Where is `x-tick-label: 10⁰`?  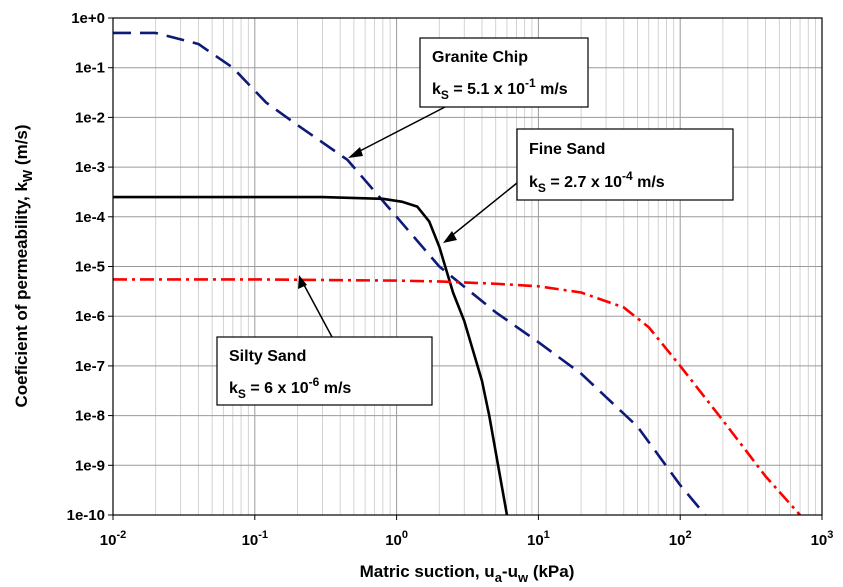
x-tick-label: 10⁰ is located at coordinates (396, 539).